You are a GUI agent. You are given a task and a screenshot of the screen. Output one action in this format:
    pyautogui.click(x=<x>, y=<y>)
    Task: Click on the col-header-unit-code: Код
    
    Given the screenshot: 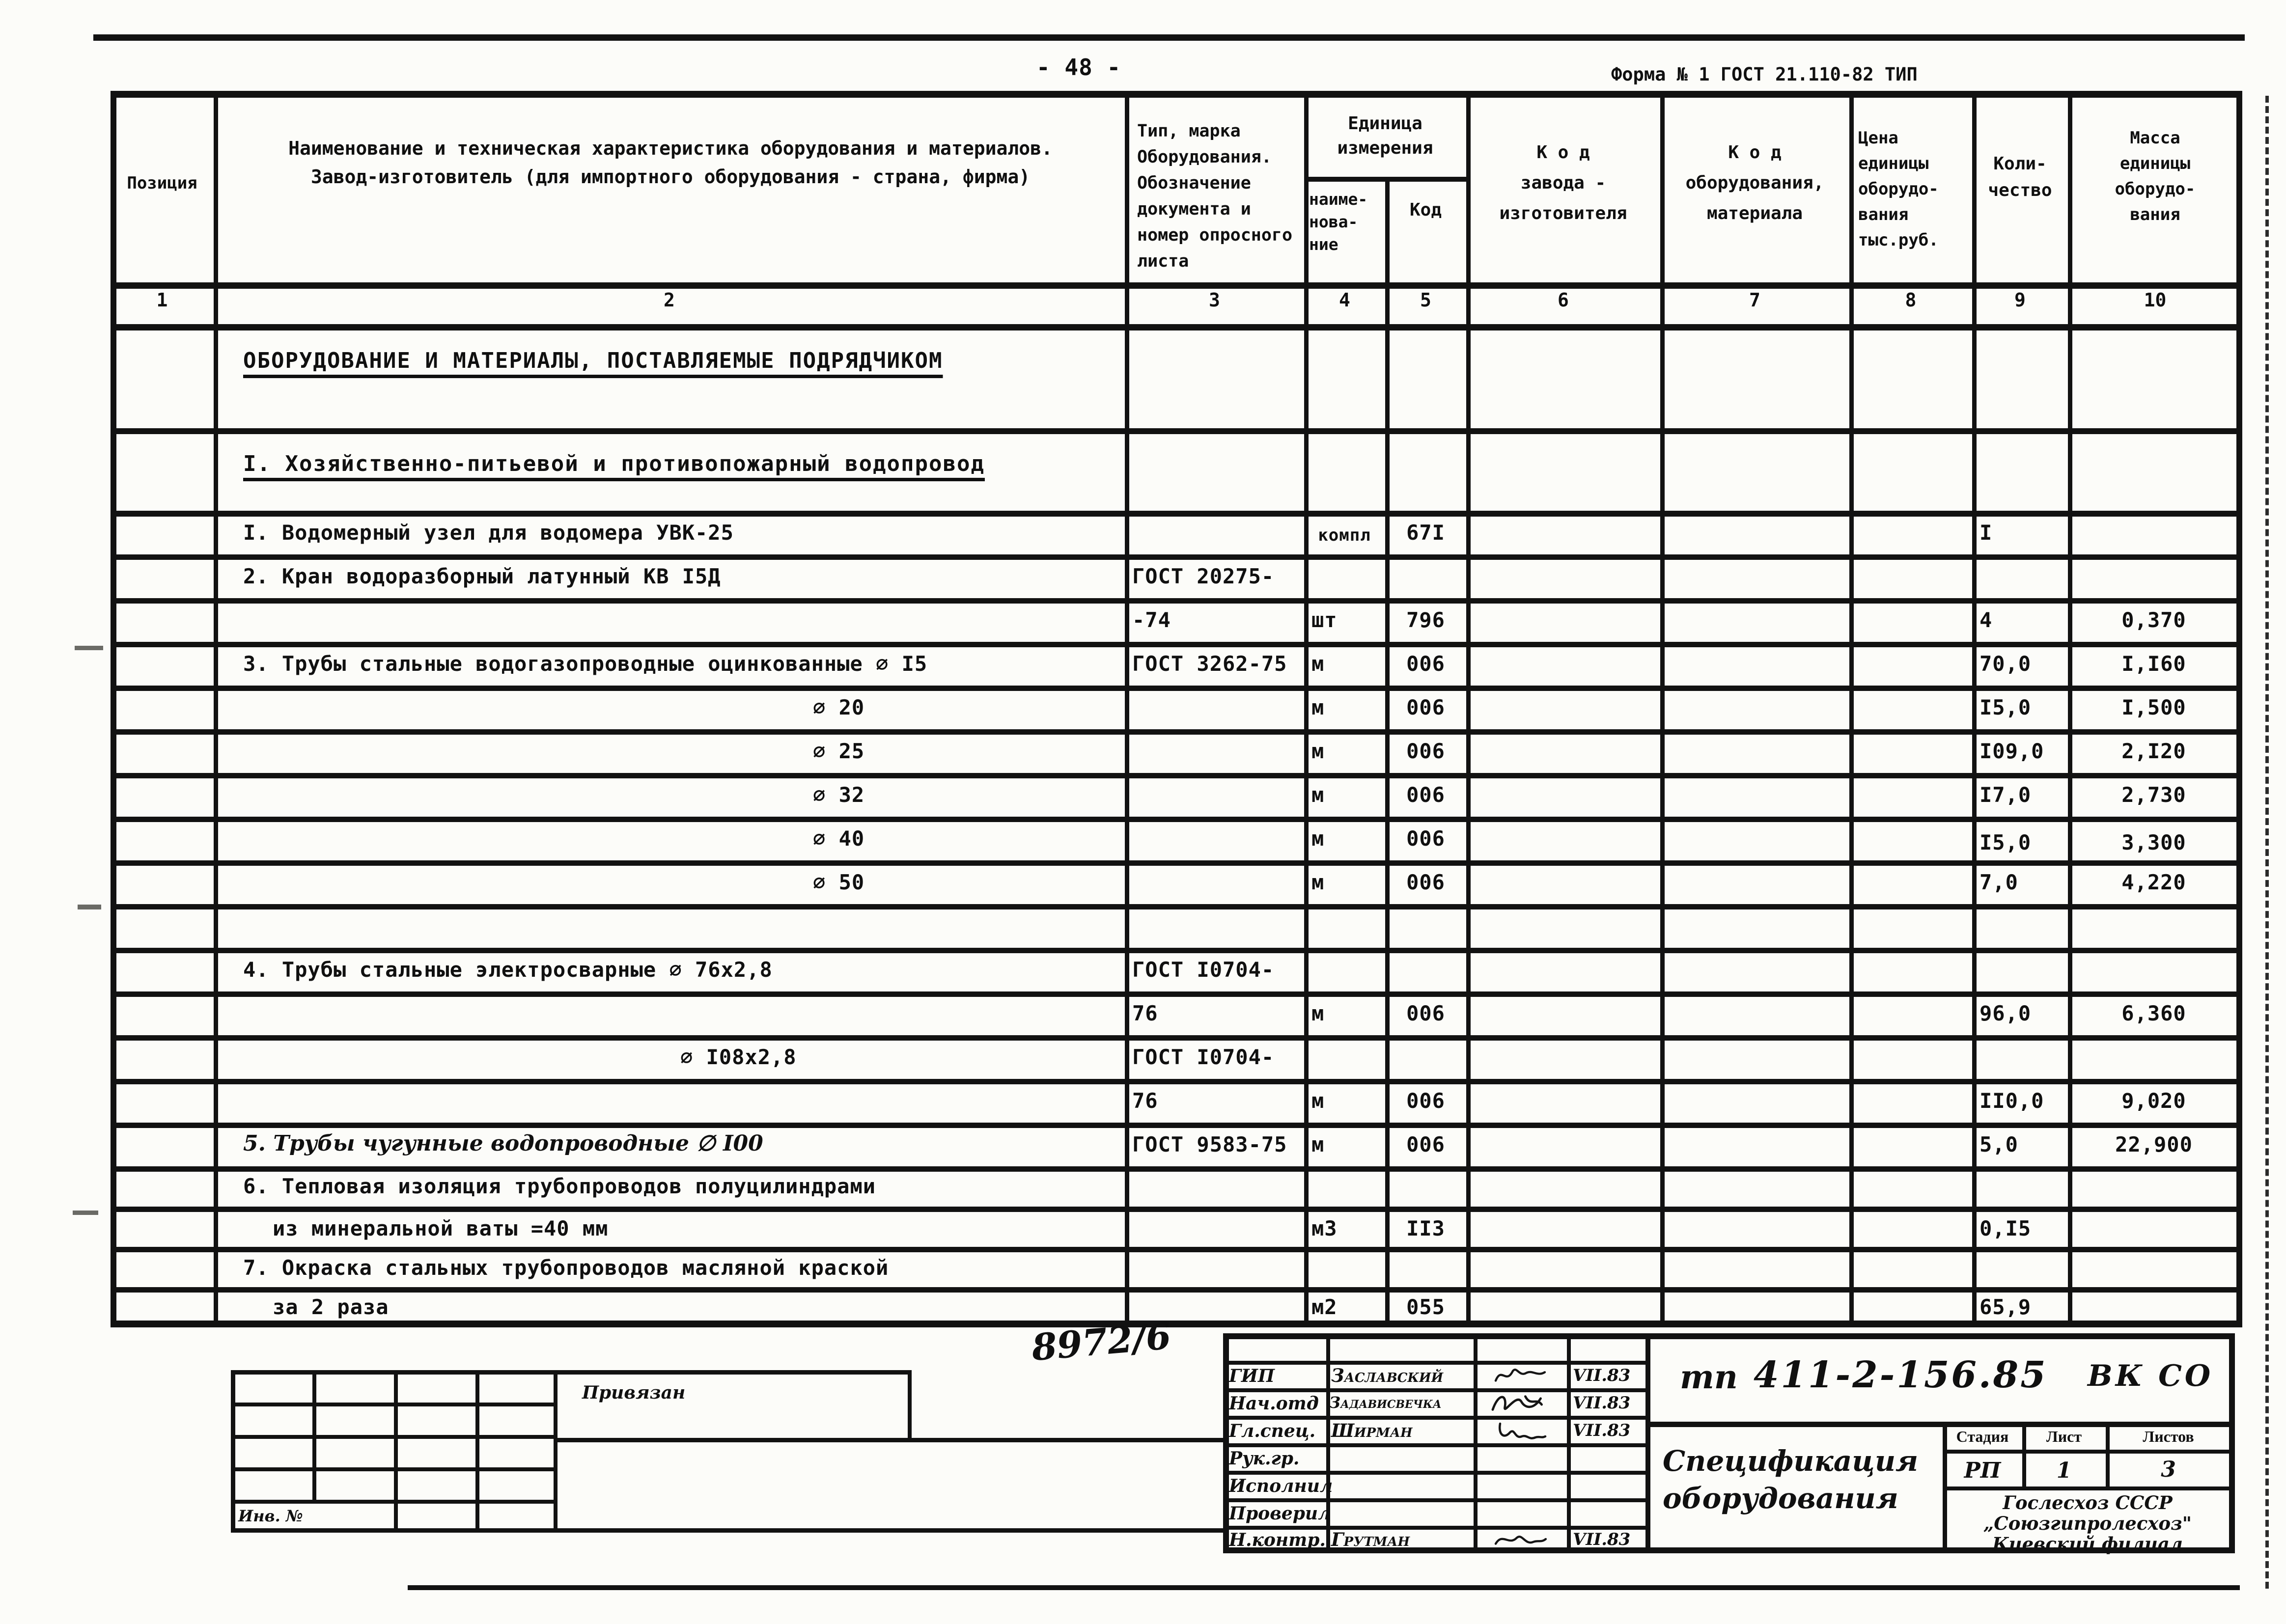 What is the action you would take?
    pyautogui.click(x=1425, y=210)
    